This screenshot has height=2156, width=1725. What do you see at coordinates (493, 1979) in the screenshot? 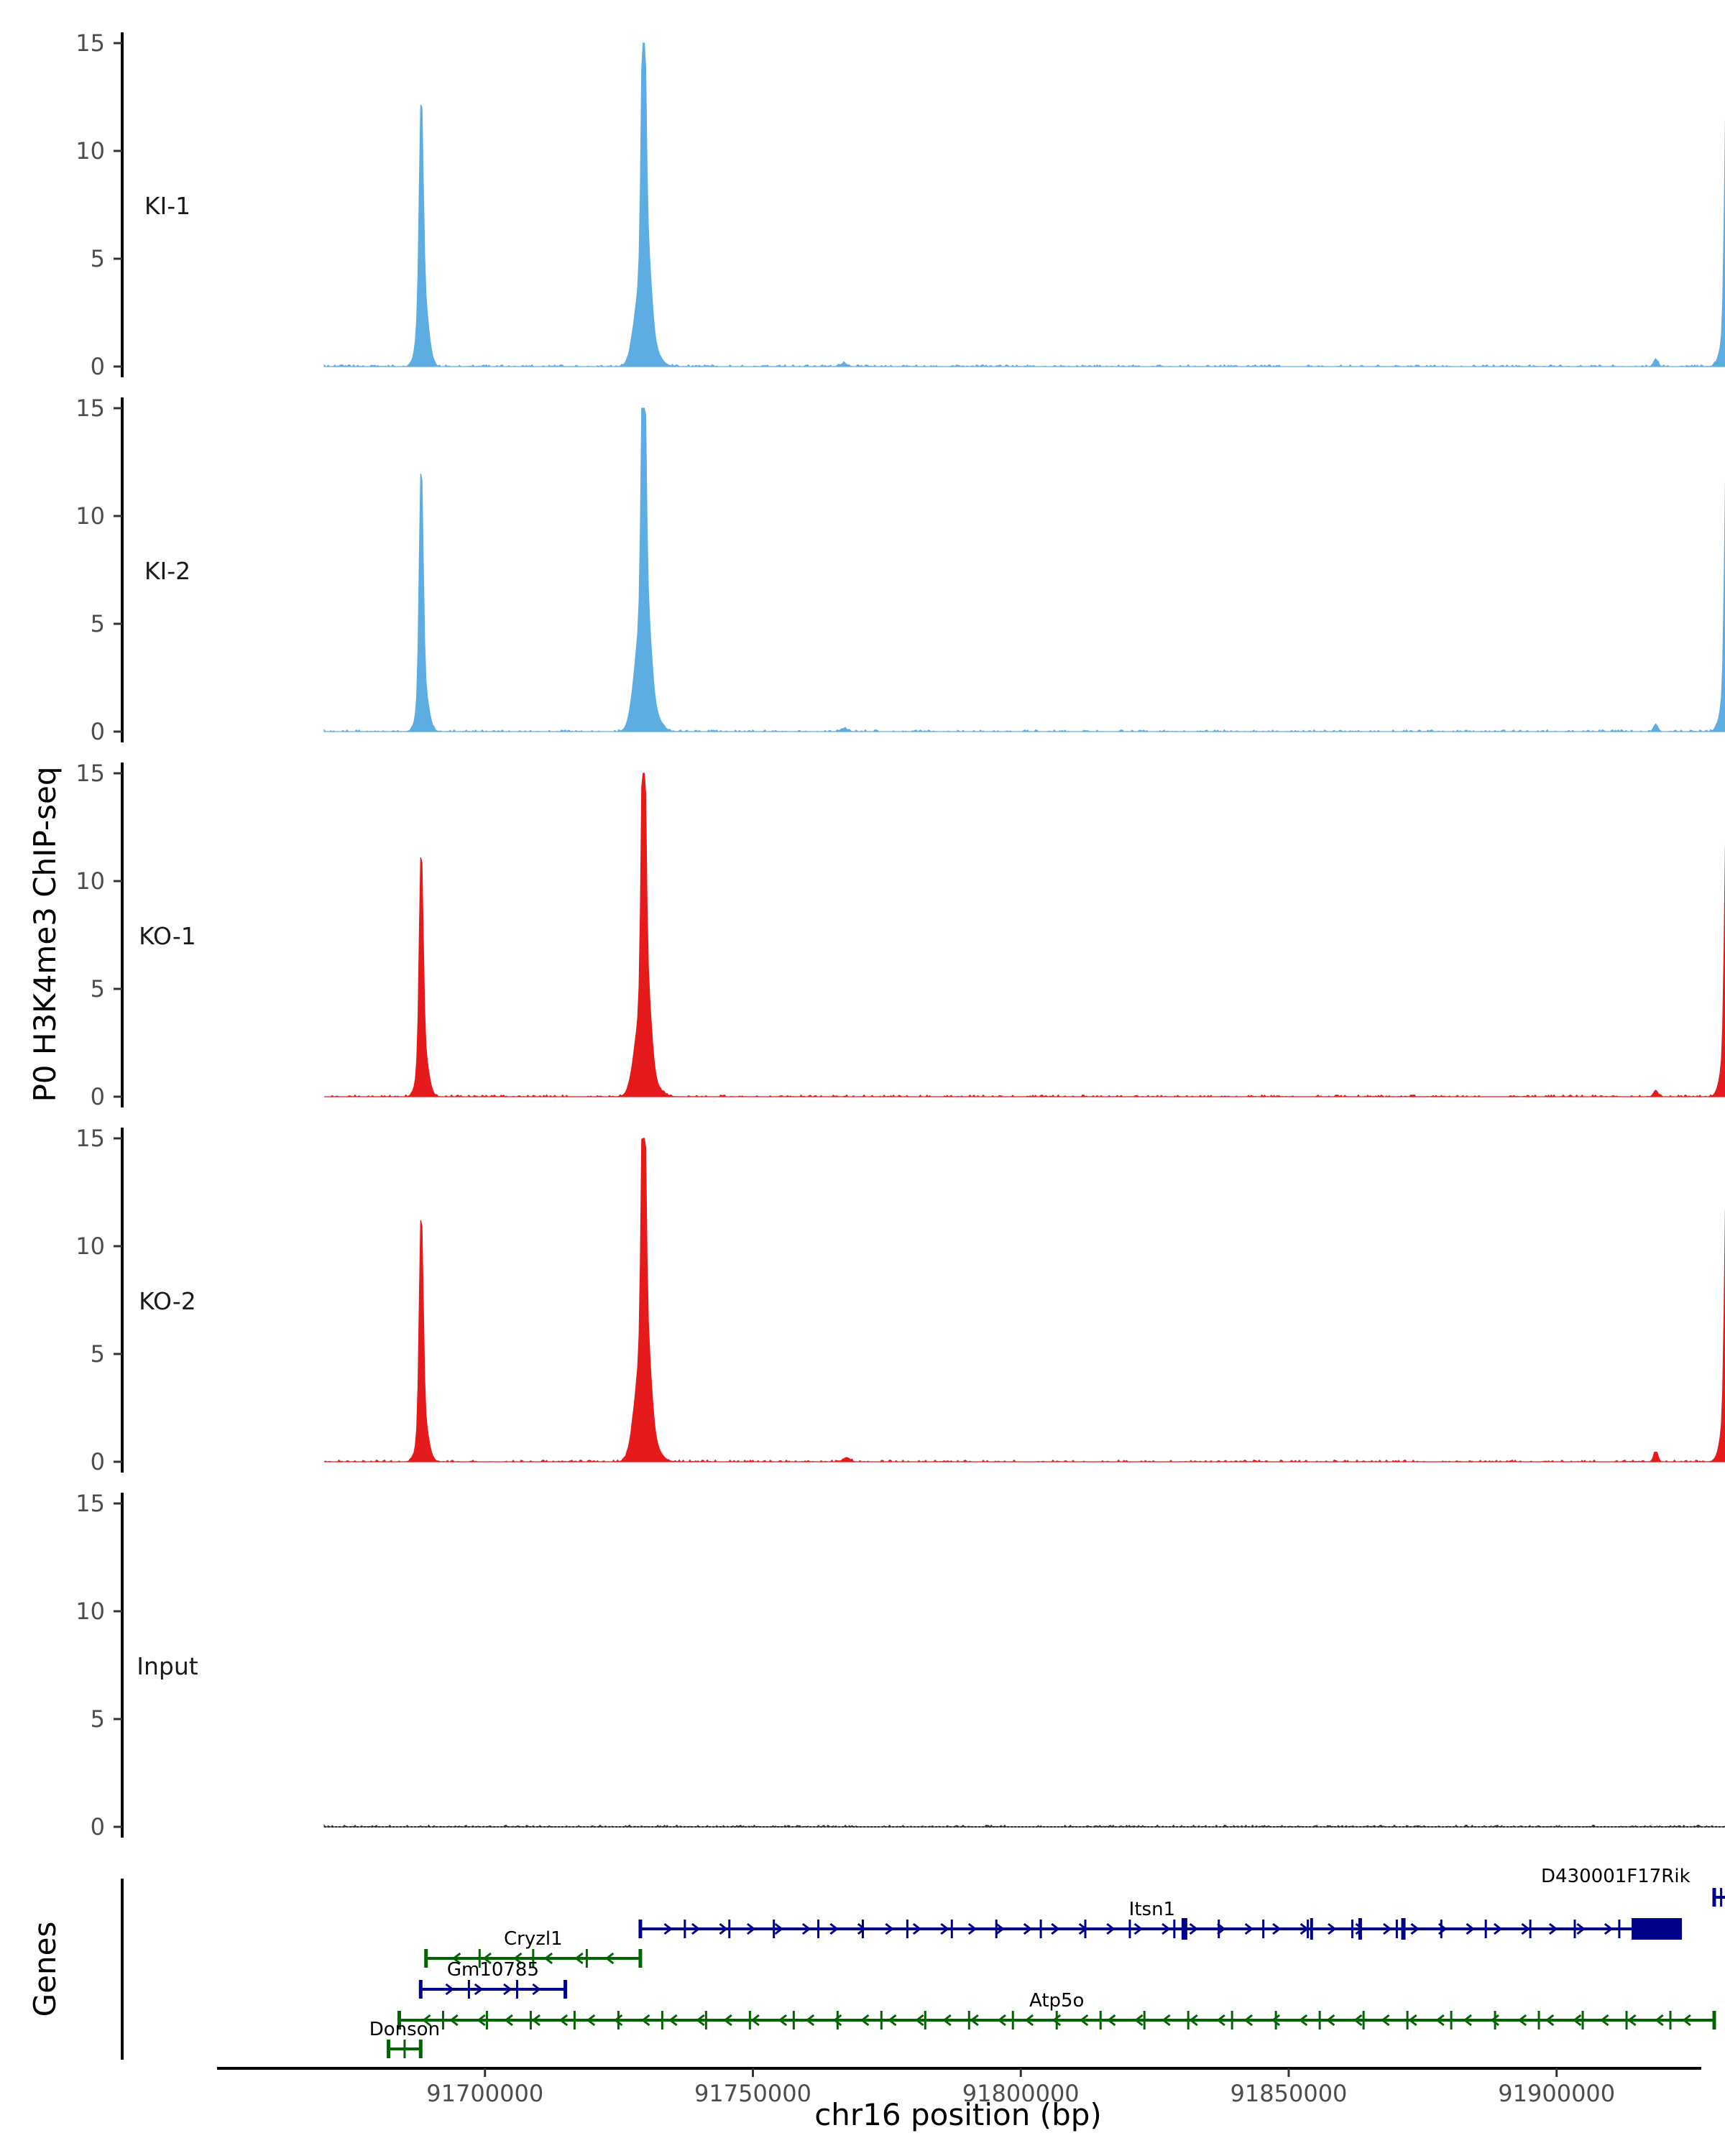
I see `gene-gm10785: Gm10785` at bounding box center [493, 1979].